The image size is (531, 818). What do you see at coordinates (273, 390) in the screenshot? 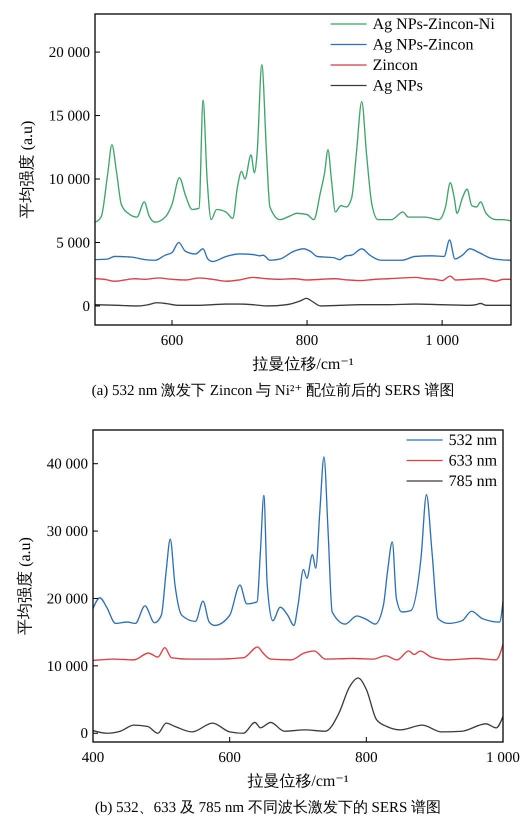
I see `text: (a) 532 nm 激发下 Zincon 与 Ni²⁺ 配位前后的 SERS 谱图` at bounding box center [273, 390].